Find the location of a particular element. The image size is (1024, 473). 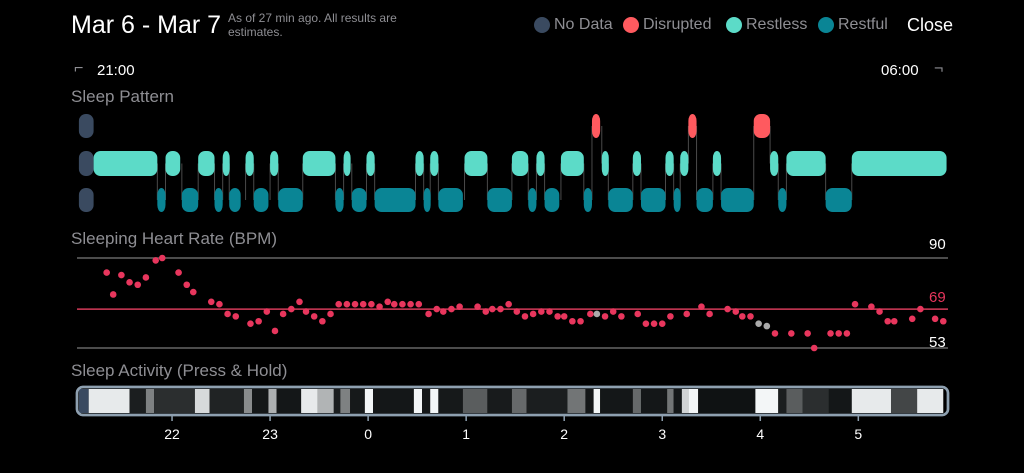

sleep-activity-title: Sleep Activity (Press & Hold) is located at coordinates (179, 370).